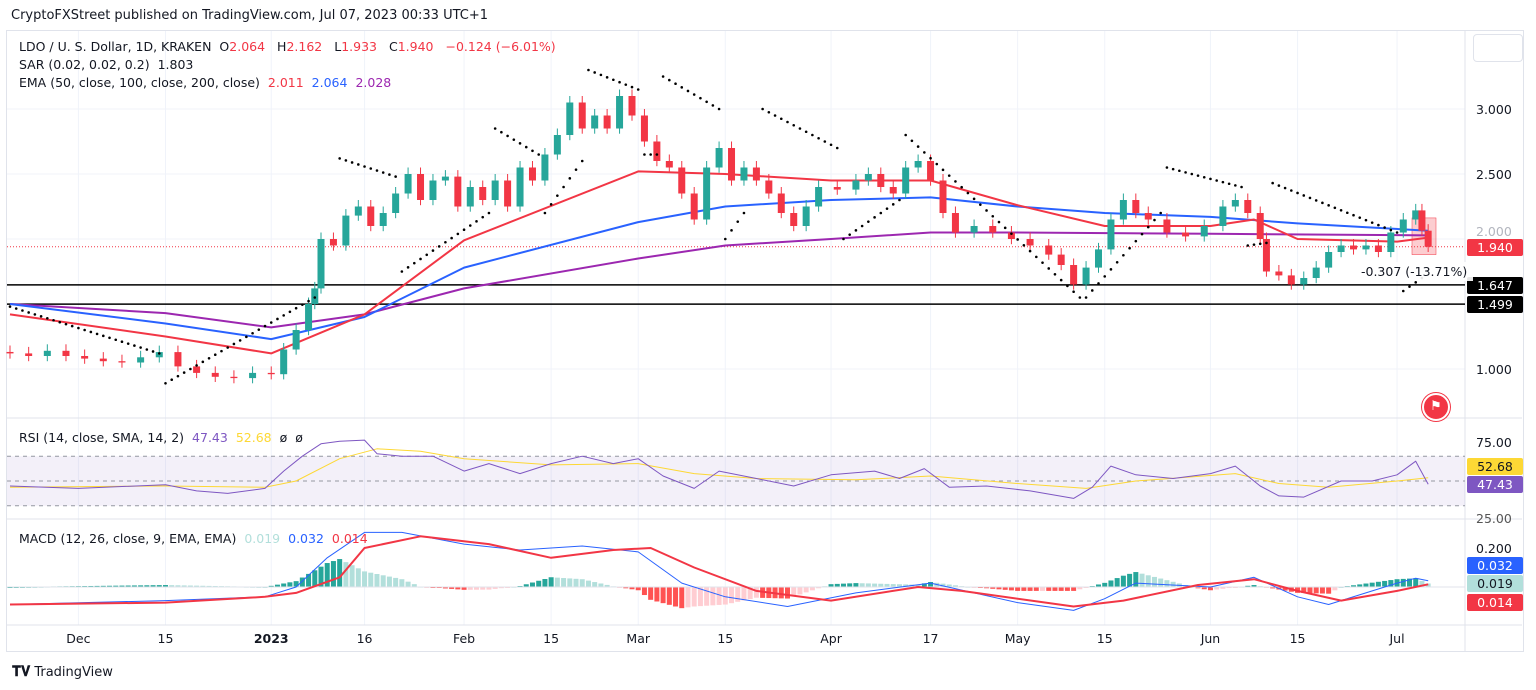  I want to click on flag-icon: ⚑, so click(1436, 407).